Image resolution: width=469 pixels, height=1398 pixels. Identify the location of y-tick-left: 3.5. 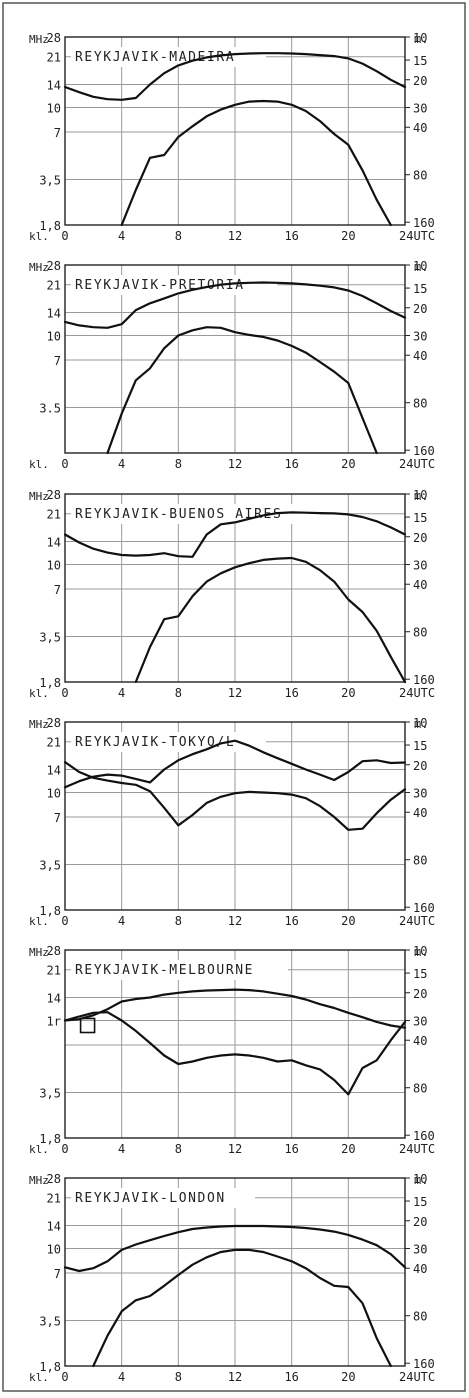
(50, 408).